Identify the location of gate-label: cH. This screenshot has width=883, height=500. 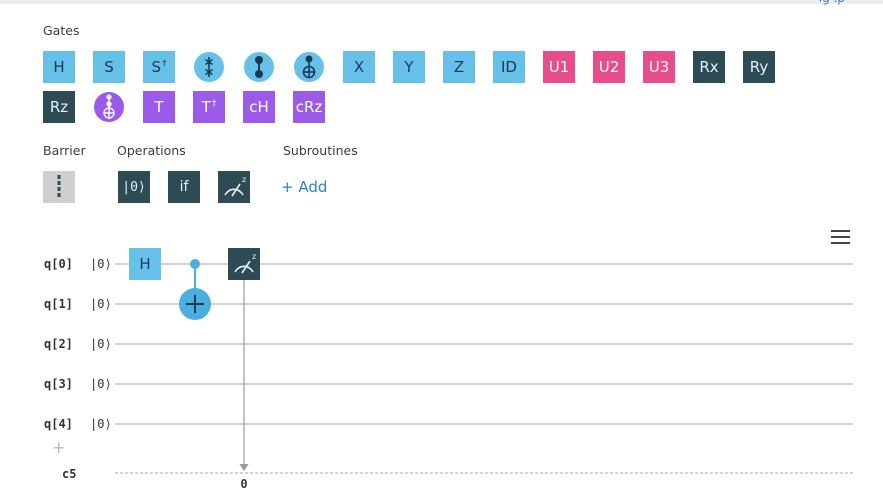
(259, 107).